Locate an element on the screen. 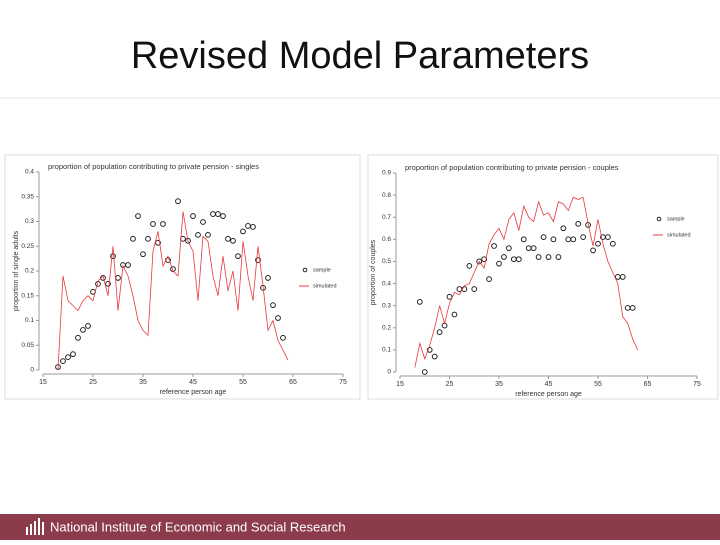  y-tick-label: 0.5 is located at coordinates (386, 261).